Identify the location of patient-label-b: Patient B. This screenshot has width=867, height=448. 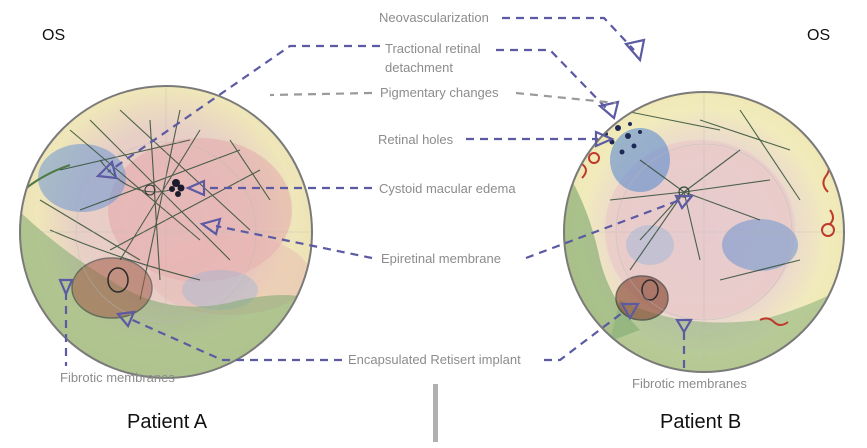
(700, 422).